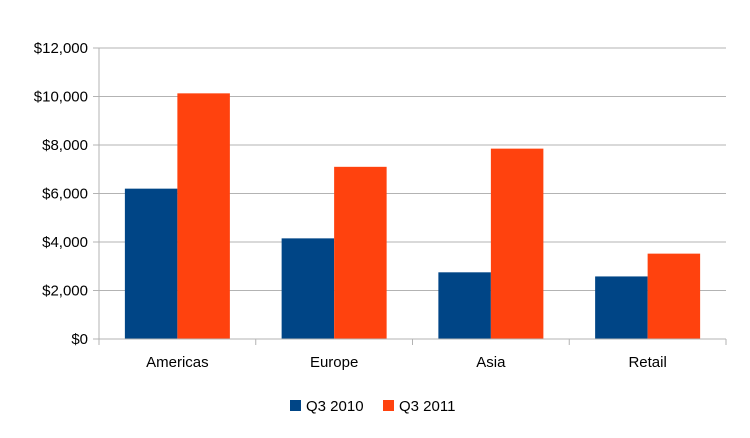 The image size is (750, 438). I want to click on y-tick-label: $10,000, so click(61, 97).